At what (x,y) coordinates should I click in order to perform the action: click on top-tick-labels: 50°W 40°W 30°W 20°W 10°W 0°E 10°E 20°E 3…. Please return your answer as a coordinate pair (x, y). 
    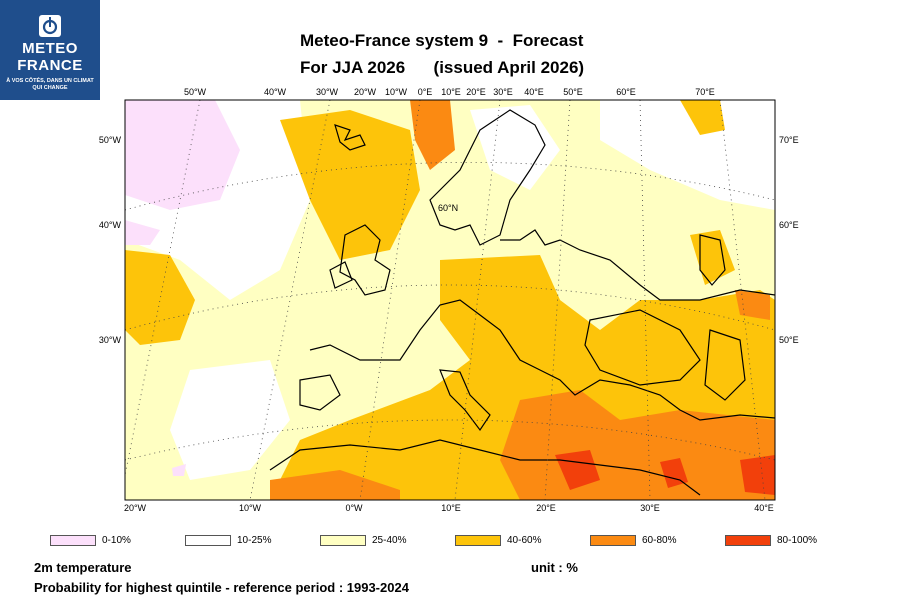
    Looking at the image, I should click on (449, 92).